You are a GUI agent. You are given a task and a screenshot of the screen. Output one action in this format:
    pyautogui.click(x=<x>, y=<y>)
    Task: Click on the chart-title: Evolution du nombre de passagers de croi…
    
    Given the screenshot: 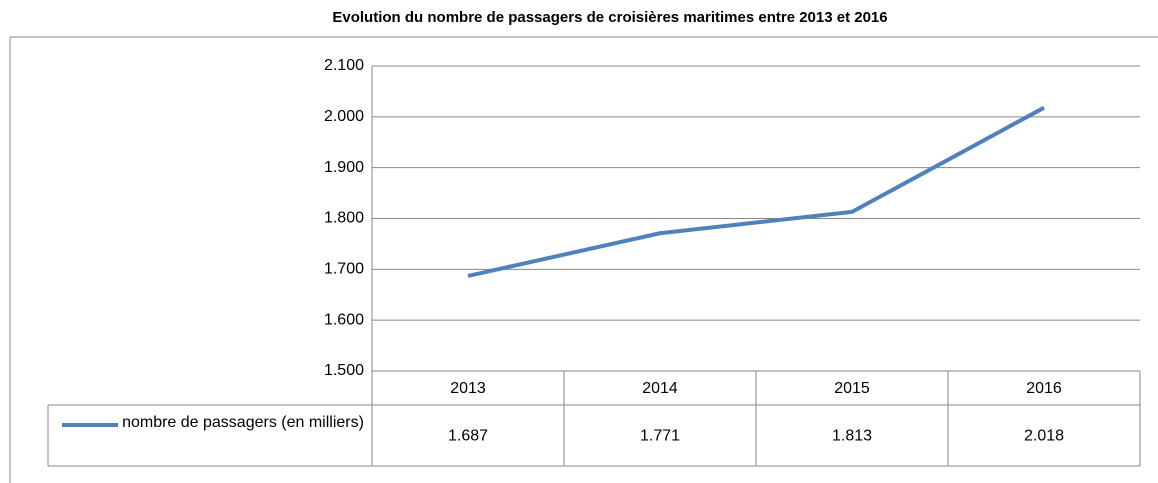 What is the action you would take?
    pyautogui.click(x=609, y=17)
    